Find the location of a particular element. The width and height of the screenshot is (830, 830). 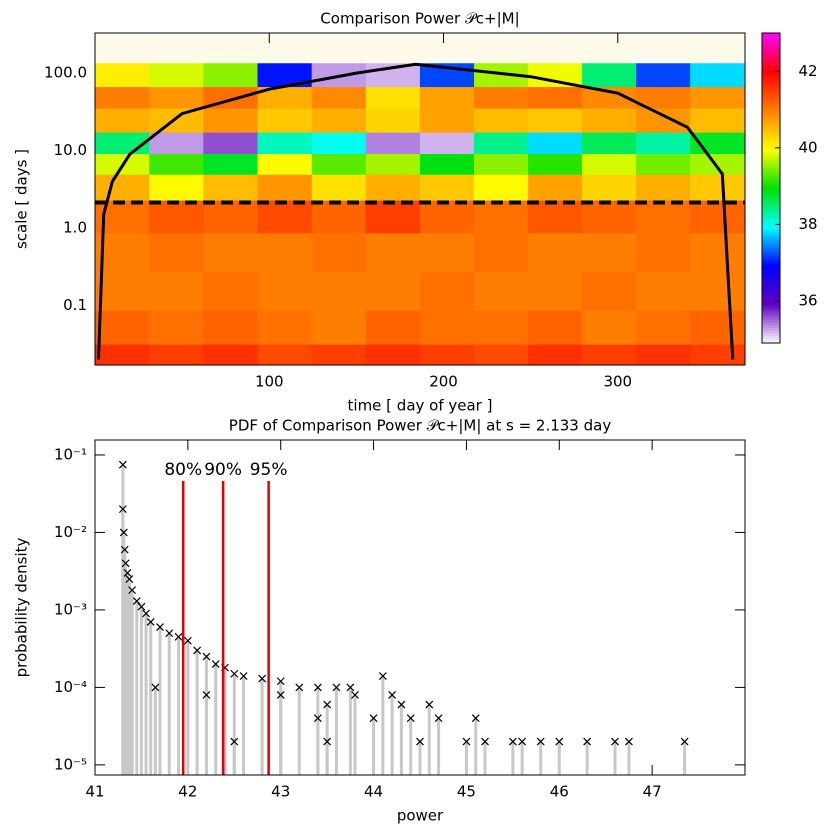

percentile-label: 80% is located at coordinates (183, 470).